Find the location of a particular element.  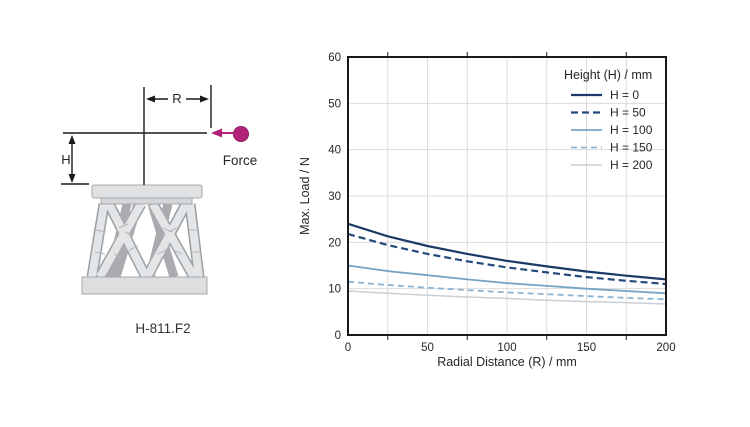

legend-item-1: H = 50 is located at coordinates (608, 113).